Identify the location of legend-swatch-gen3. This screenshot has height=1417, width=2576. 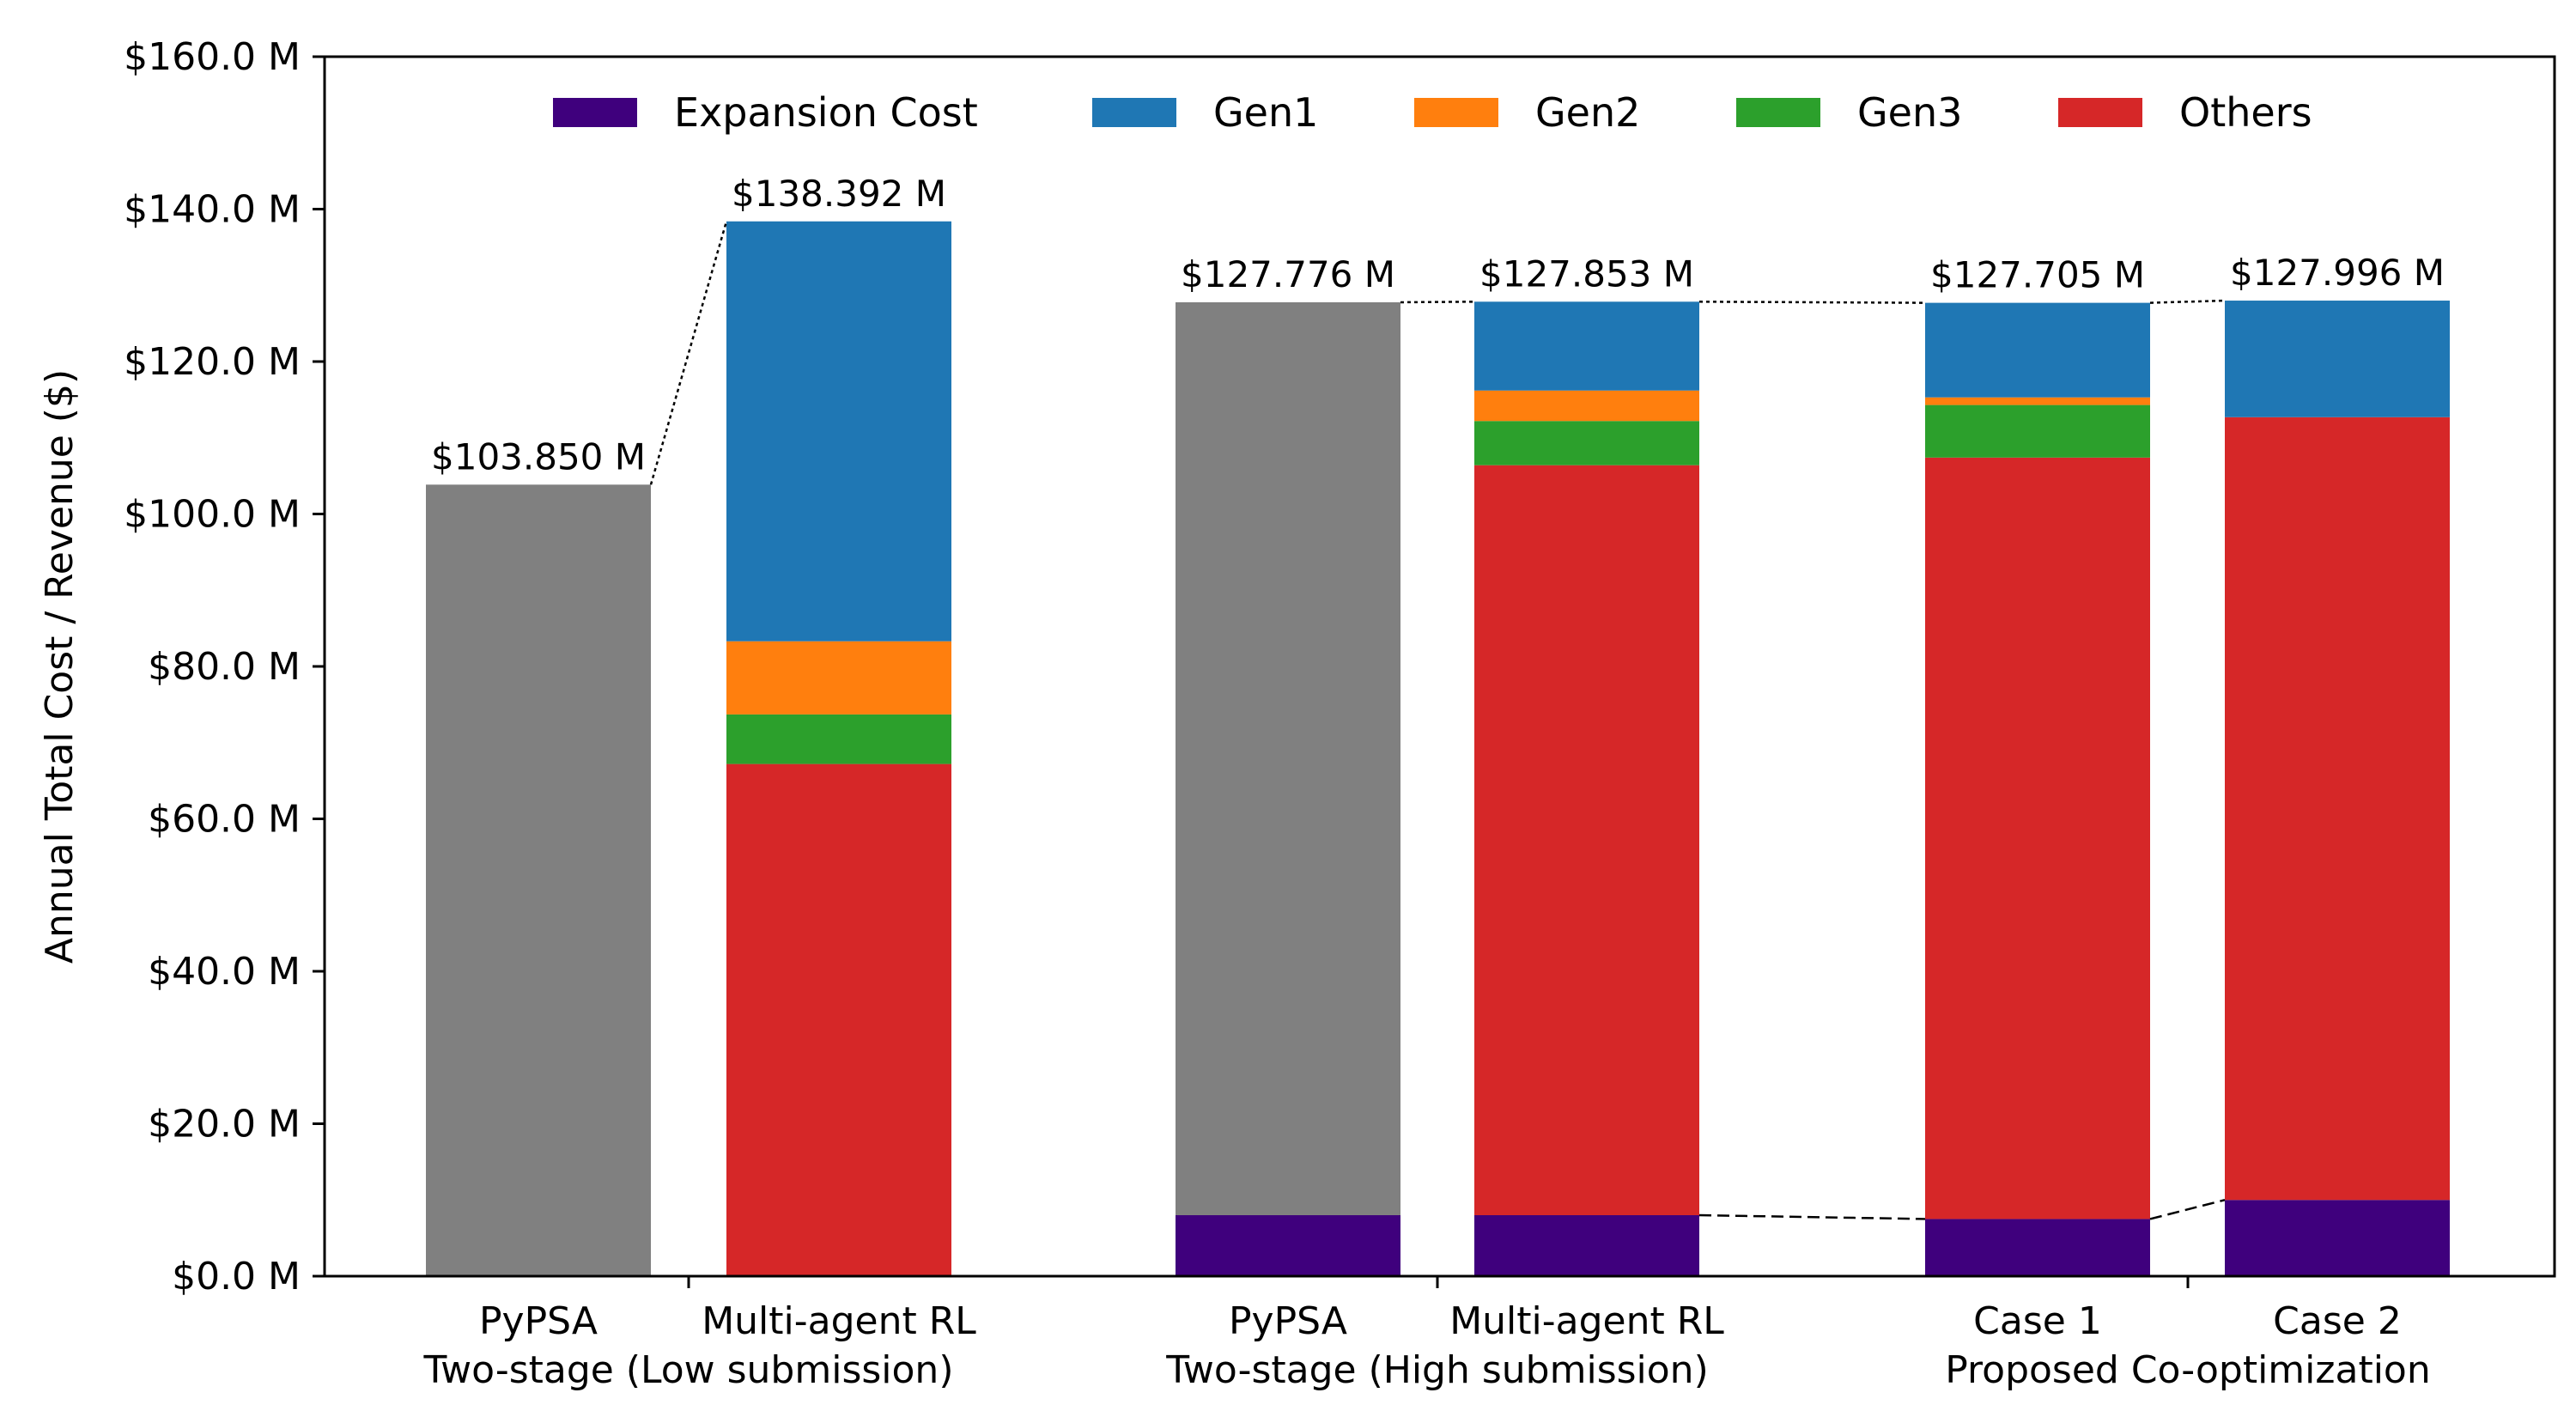
(1778, 112).